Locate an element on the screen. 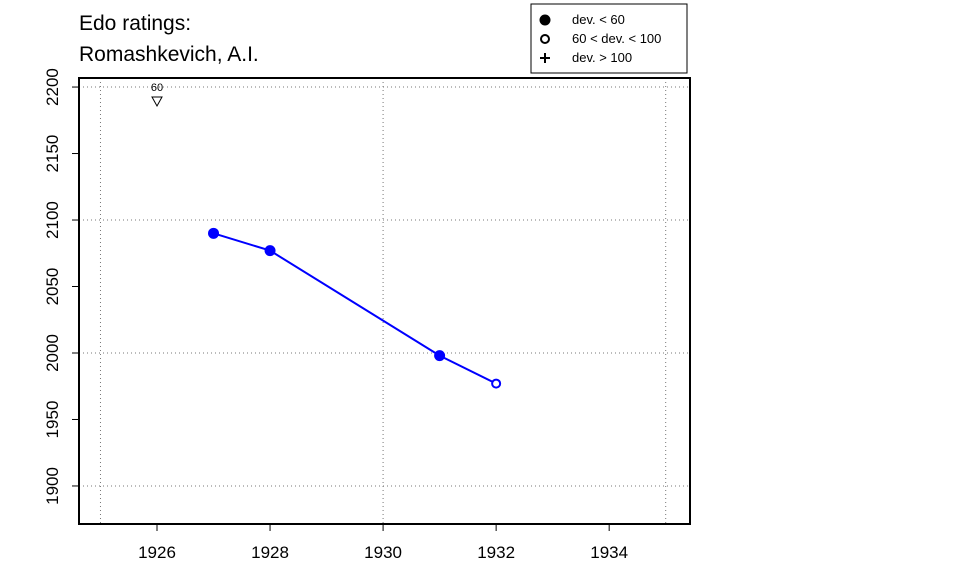 This screenshot has height=576, width=960. legend-box is located at coordinates (609, 38).